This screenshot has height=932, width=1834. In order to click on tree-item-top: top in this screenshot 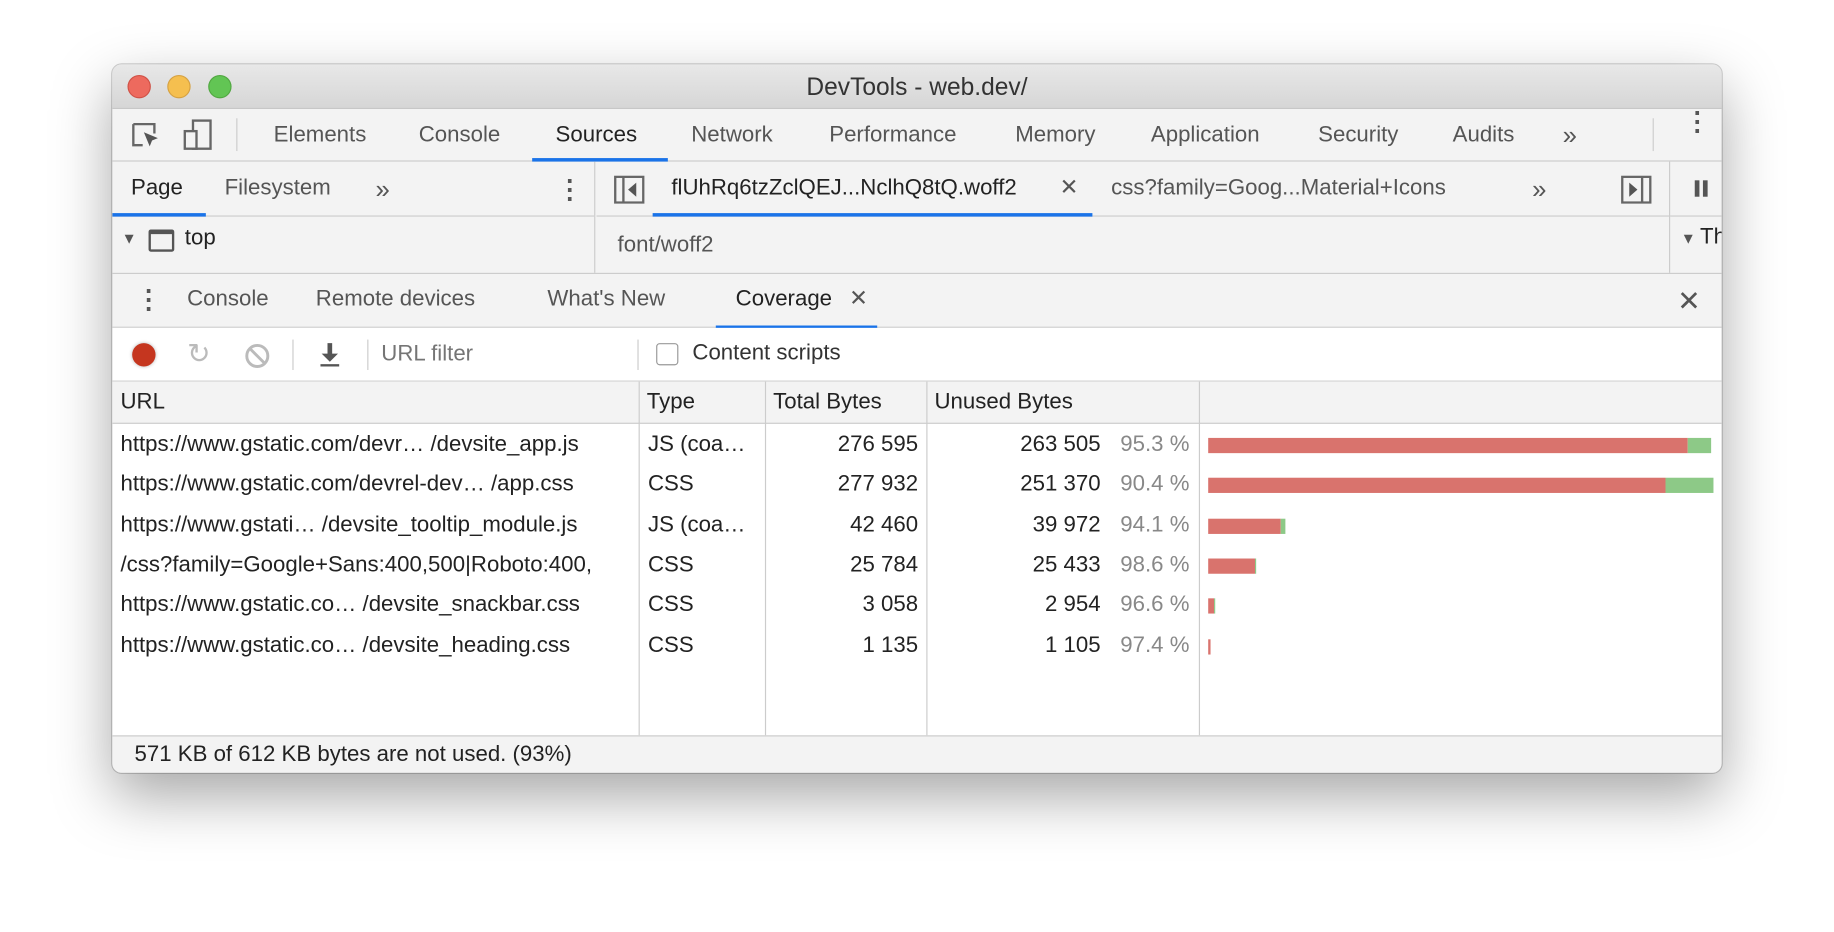, I will do `click(200, 238)`.